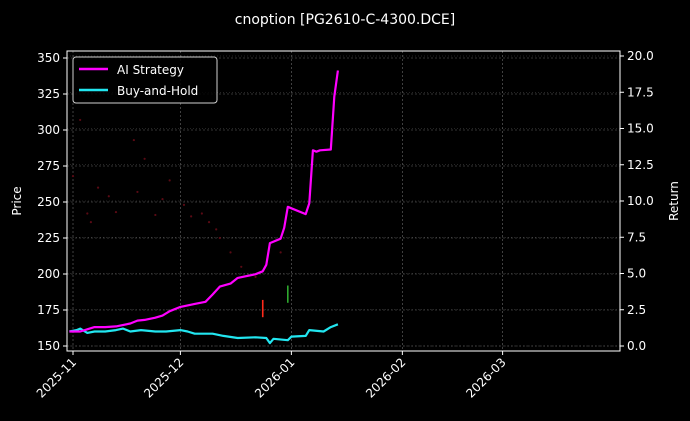  I want to click on right-y-axis: 0.0 2.5 5.0 7.5 10.0 12.5 15.0 17.5 20.0, so click(637, 201).